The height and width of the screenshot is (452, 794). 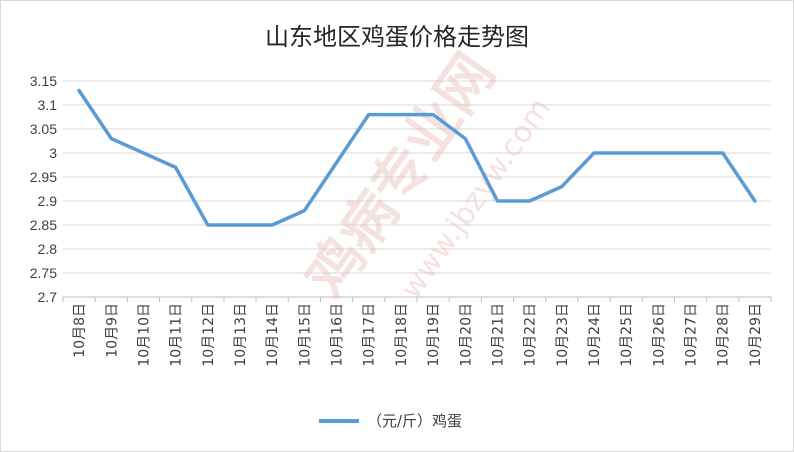 I want to click on x-tick-label: 10月8日, so click(x=80, y=330).